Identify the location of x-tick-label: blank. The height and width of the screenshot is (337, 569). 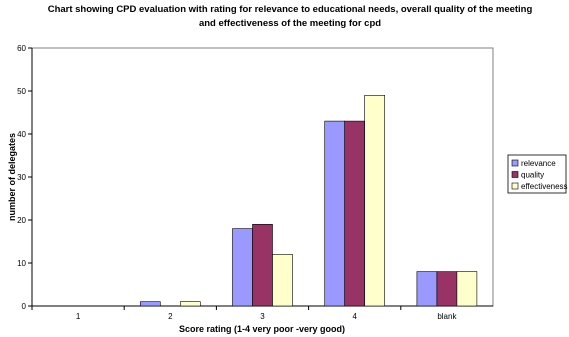
(447, 316).